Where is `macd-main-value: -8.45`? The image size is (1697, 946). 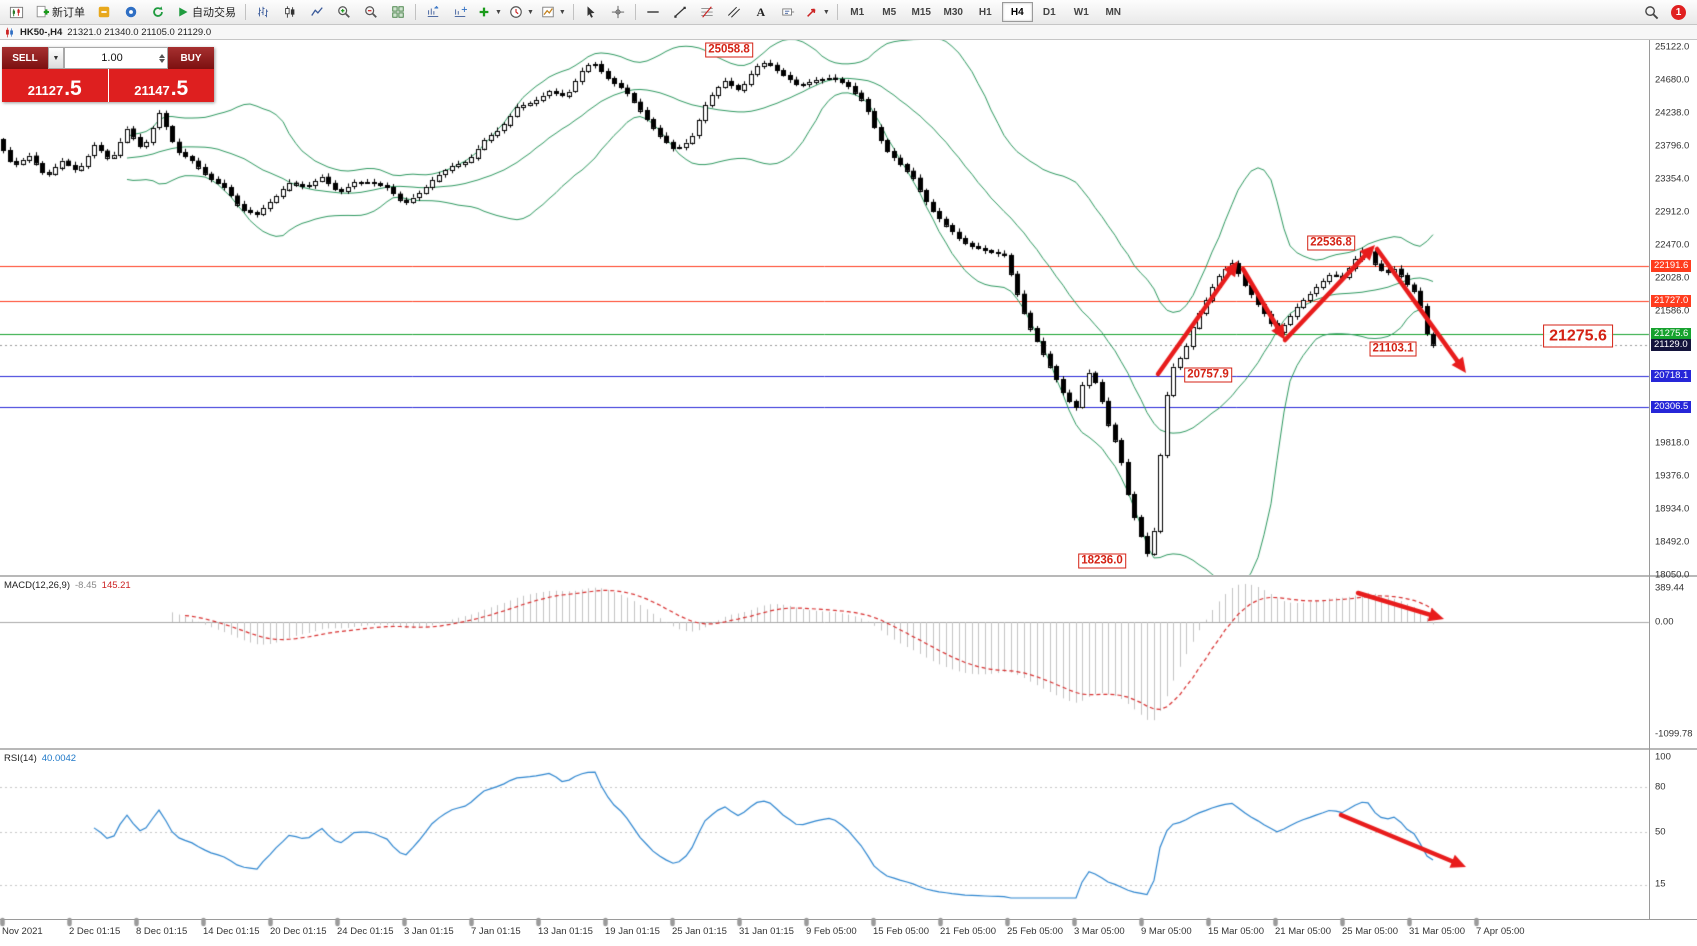
macd-main-value: -8.45 is located at coordinates (86, 585).